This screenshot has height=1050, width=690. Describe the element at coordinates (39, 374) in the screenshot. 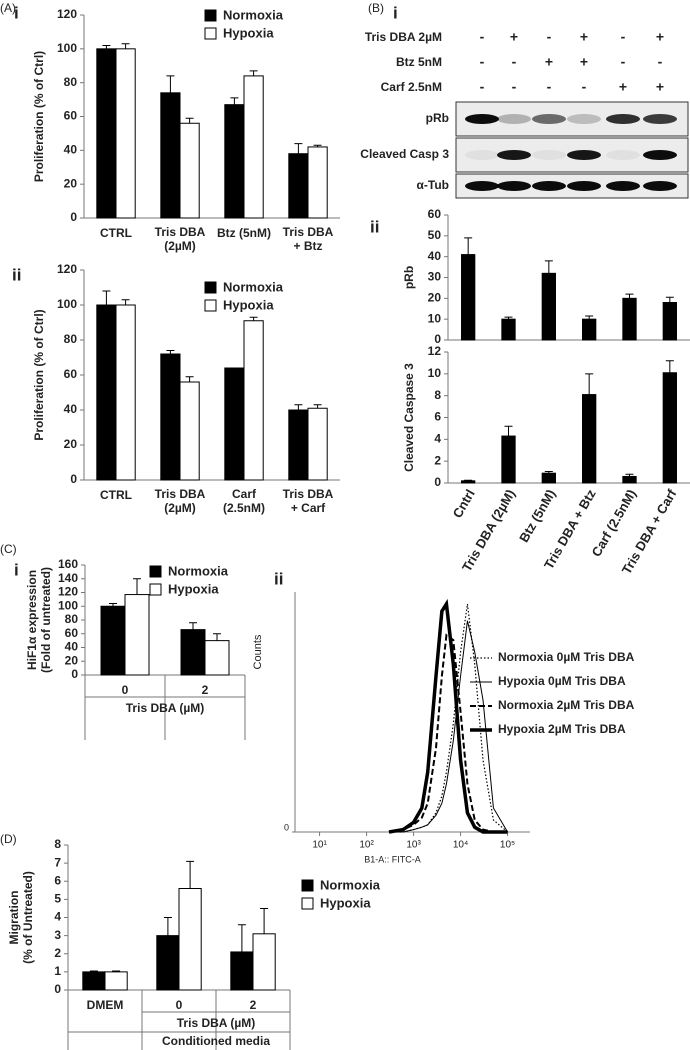

I see `y-axis-label: Proliferation (% of Ctrl)` at that location.